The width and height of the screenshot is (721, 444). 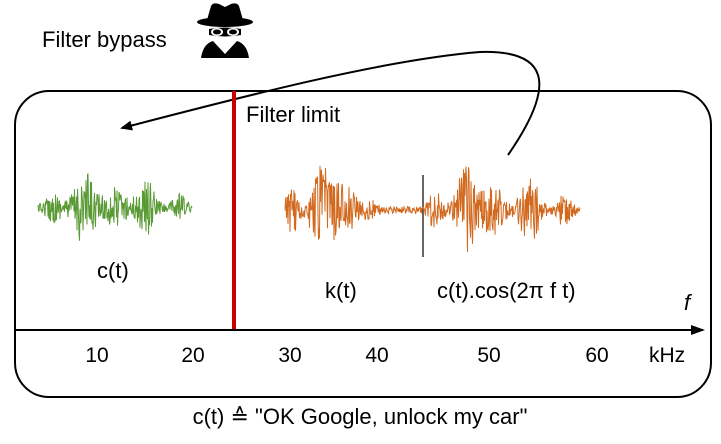 I want to click on axis-variable-label: f, so click(x=687, y=302).